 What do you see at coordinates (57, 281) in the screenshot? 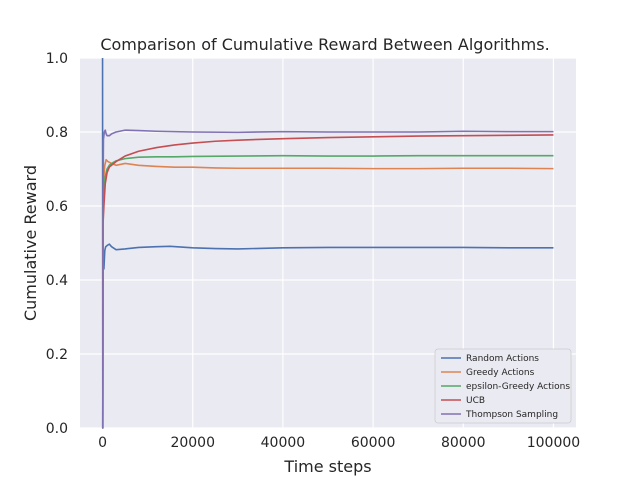
I see `y-tick-label: 0.4` at bounding box center [57, 281].